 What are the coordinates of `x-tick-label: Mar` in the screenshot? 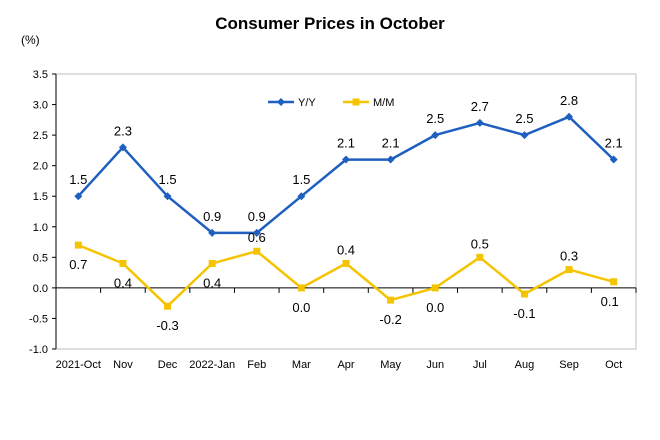 It's located at (301, 365).